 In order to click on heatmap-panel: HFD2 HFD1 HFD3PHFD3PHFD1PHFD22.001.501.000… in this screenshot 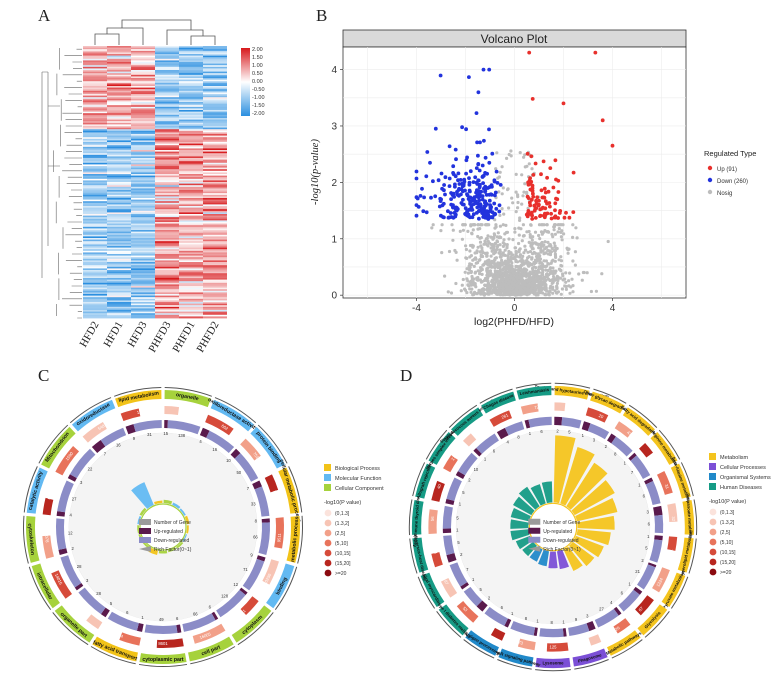, I will do `click(153, 187)`.